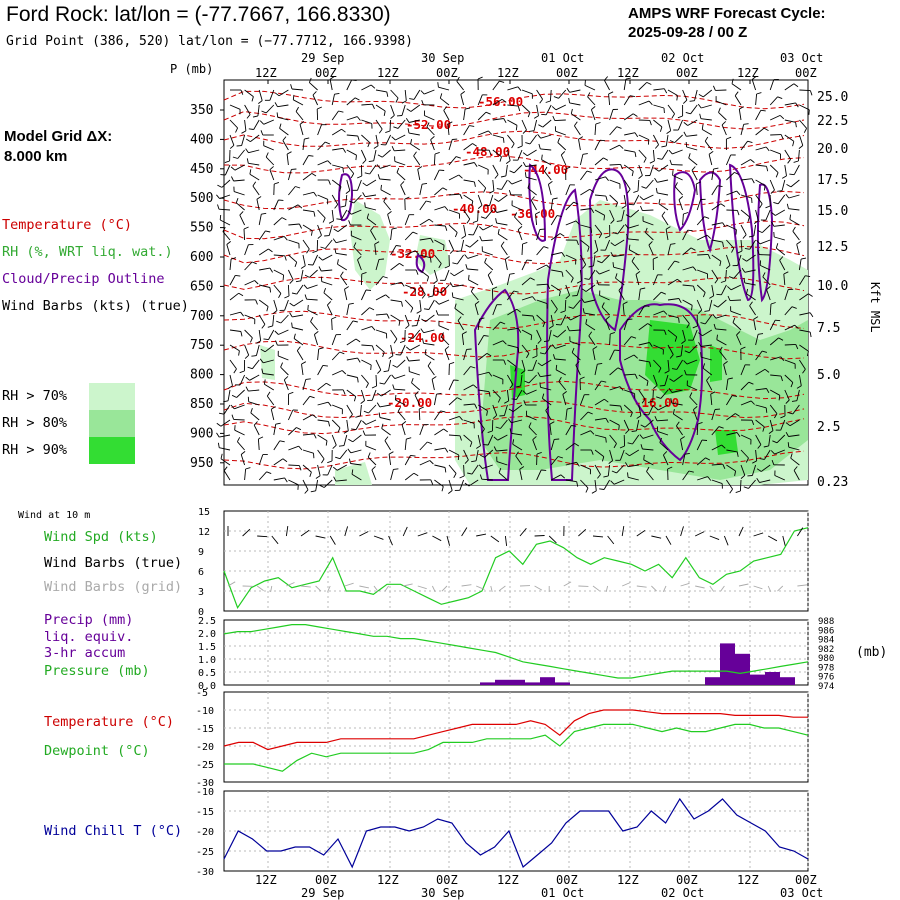 This screenshot has height=900, width=900. I want to click on top-date-label-3: 02 Oct, so click(682, 58).